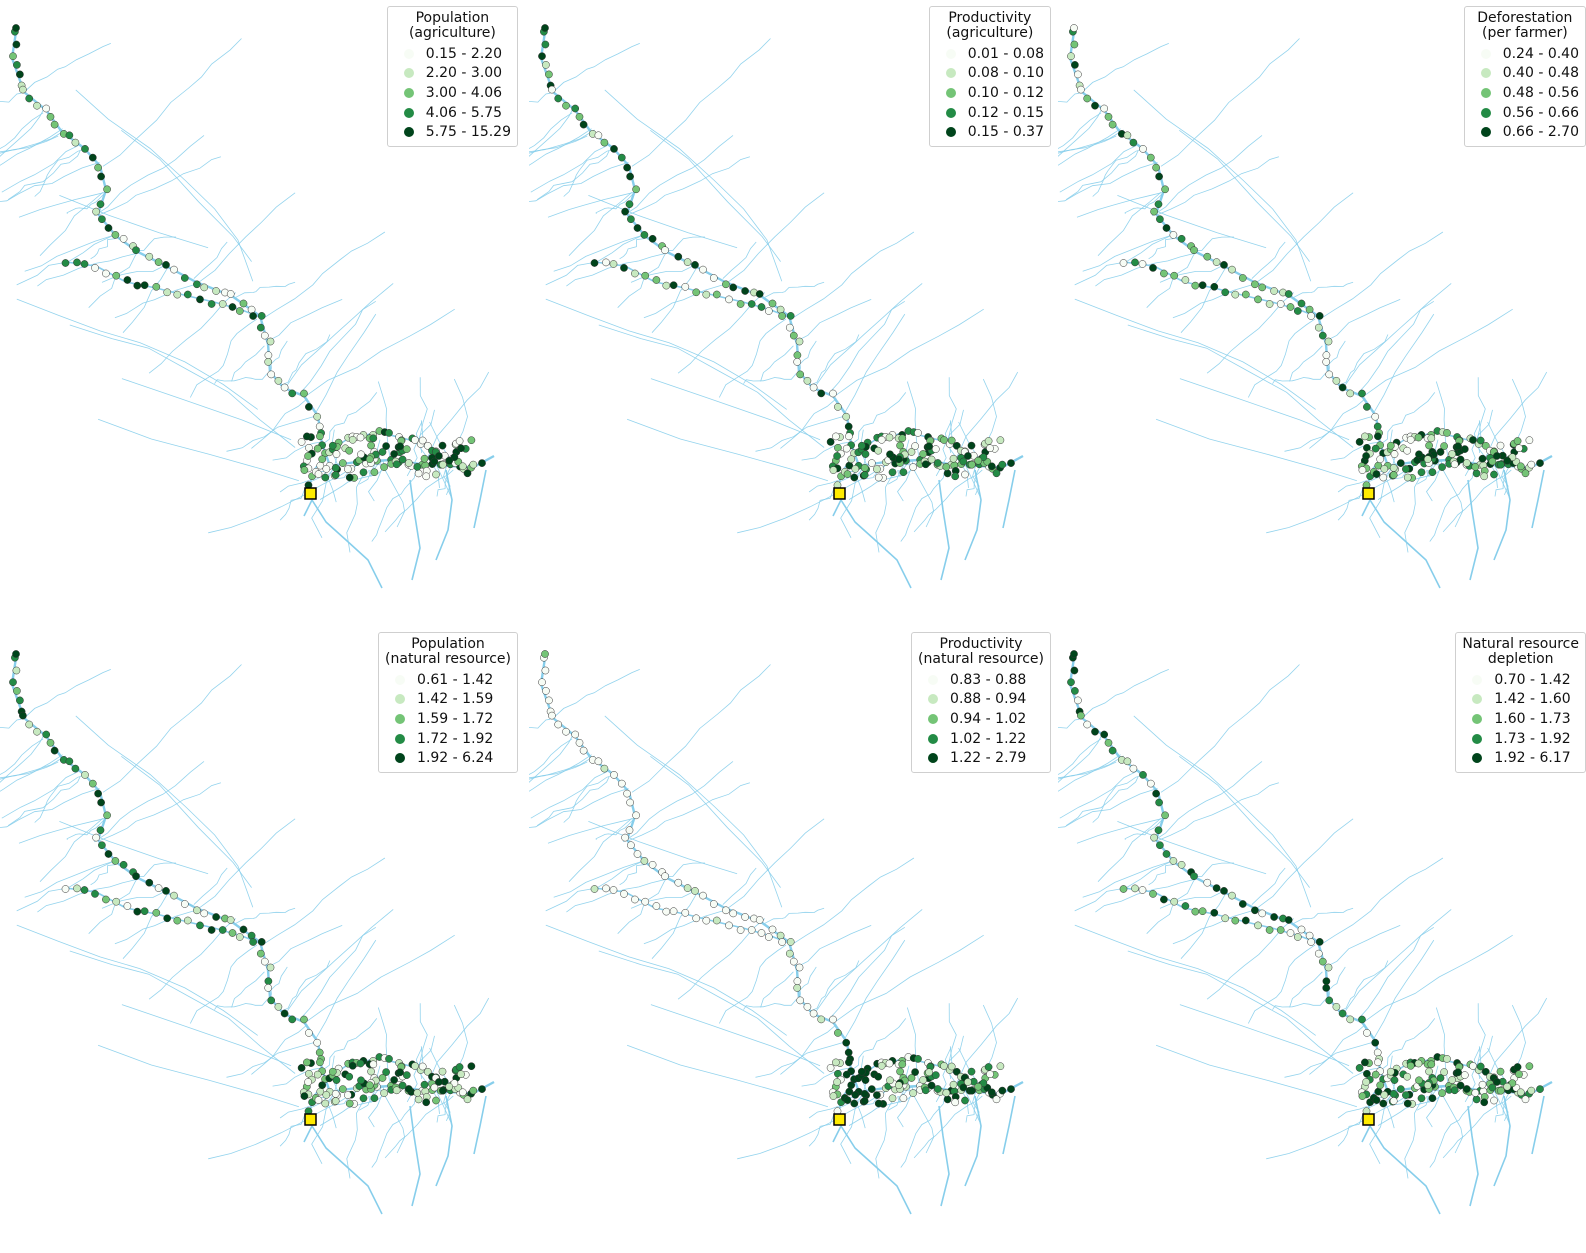  I want to click on legend-row: 0.12 - 0.15, so click(990, 113).